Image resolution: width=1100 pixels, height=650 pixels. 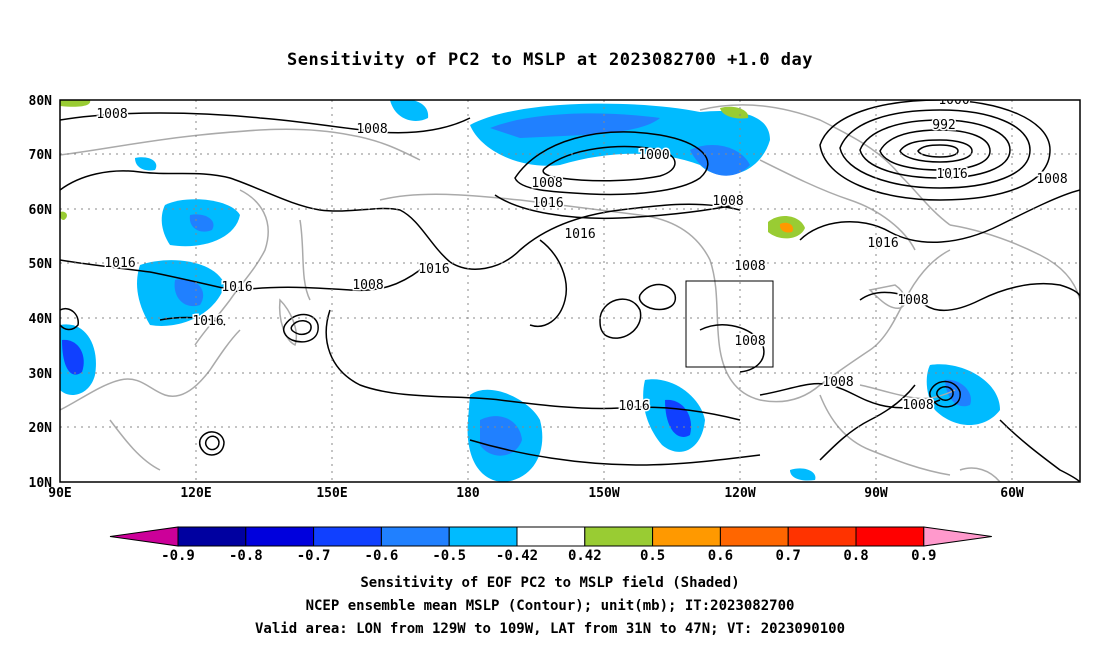 I want to click on lat-label: 80N, so click(x=41, y=101).